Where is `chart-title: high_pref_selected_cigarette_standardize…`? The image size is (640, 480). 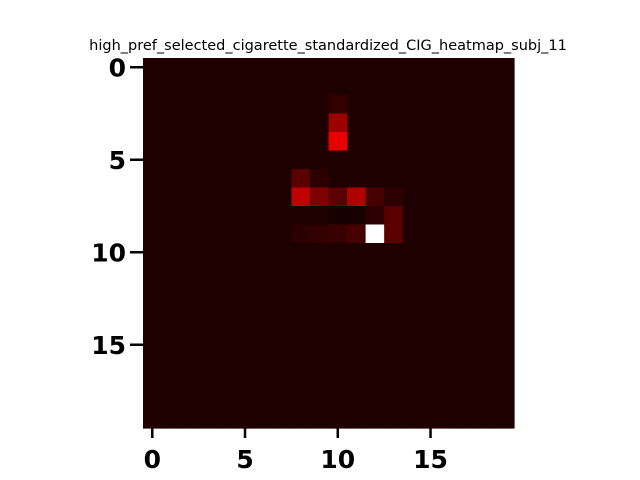 chart-title: high_pref_selected_cigarette_standardize… is located at coordinates (328, 46).